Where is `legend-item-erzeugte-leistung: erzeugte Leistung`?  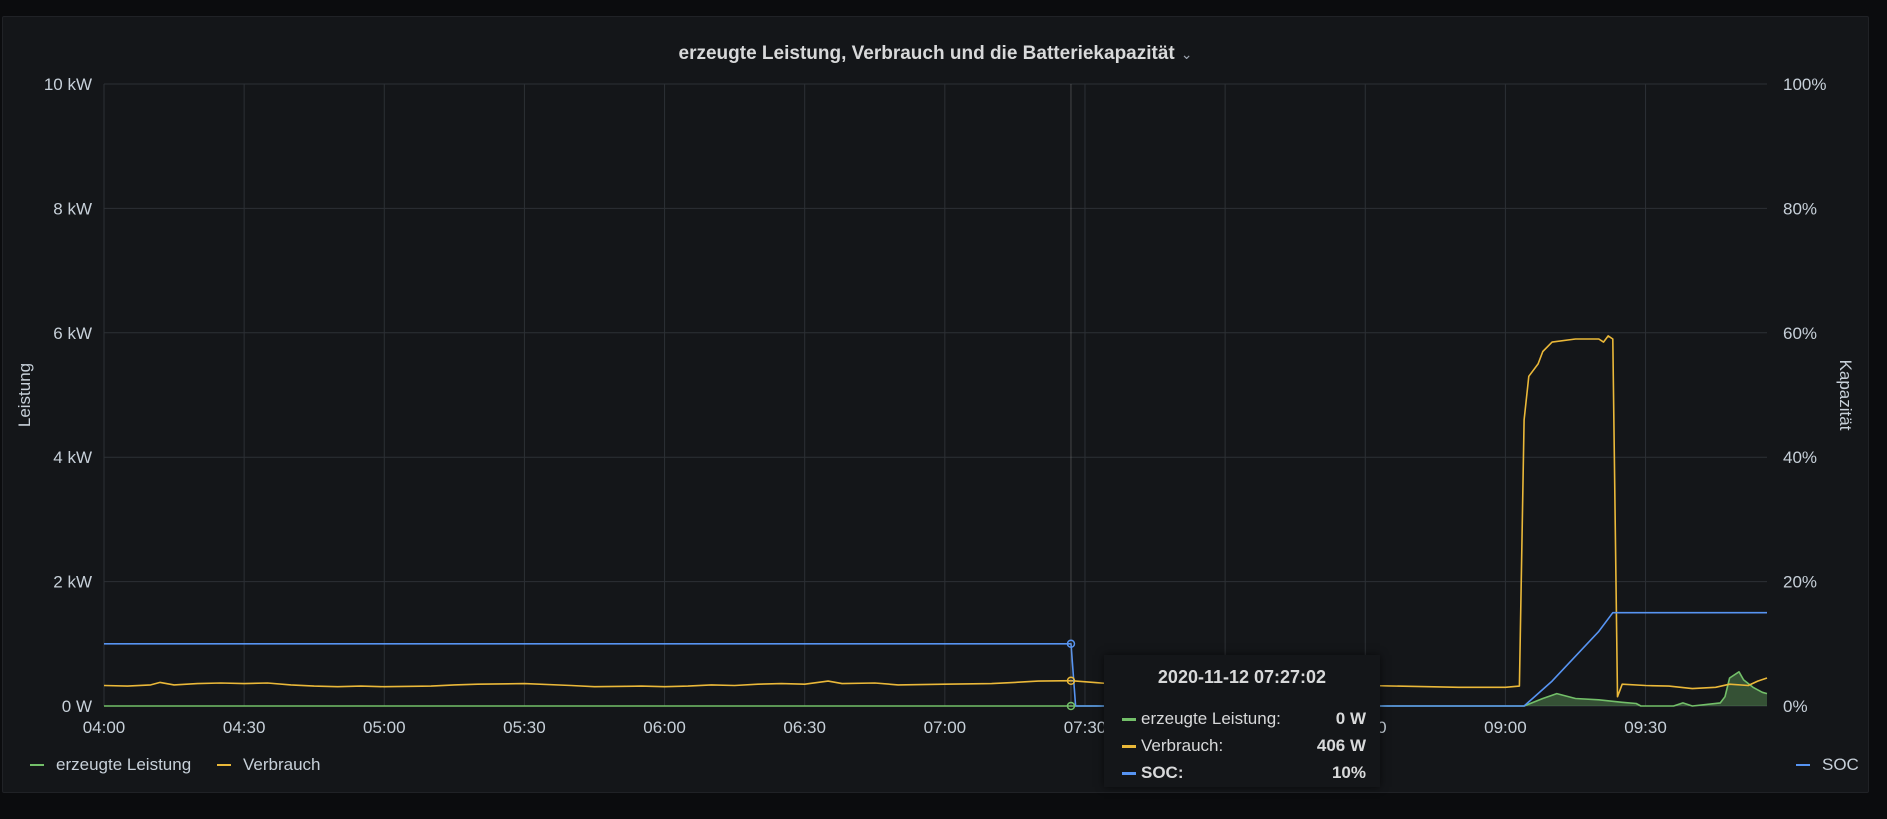 legend-item-erzeugte-leistung: erzeugte Leistung is located at coordinates (110, 765).